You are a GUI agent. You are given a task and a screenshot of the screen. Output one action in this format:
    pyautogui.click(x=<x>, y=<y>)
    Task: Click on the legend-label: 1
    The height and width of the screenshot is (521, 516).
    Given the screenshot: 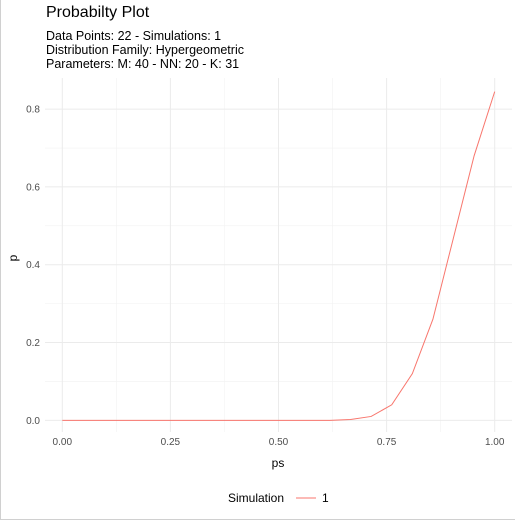 What is the action you would take?
    pyautogui.click(x=325, y=498)
    